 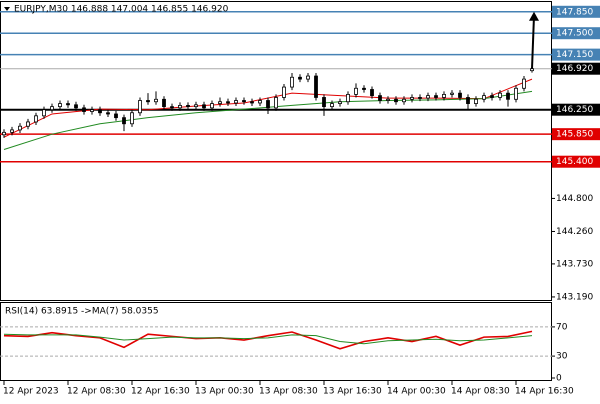 I want to click on y-tick-label: 144.800, so click(x=574, y=199).